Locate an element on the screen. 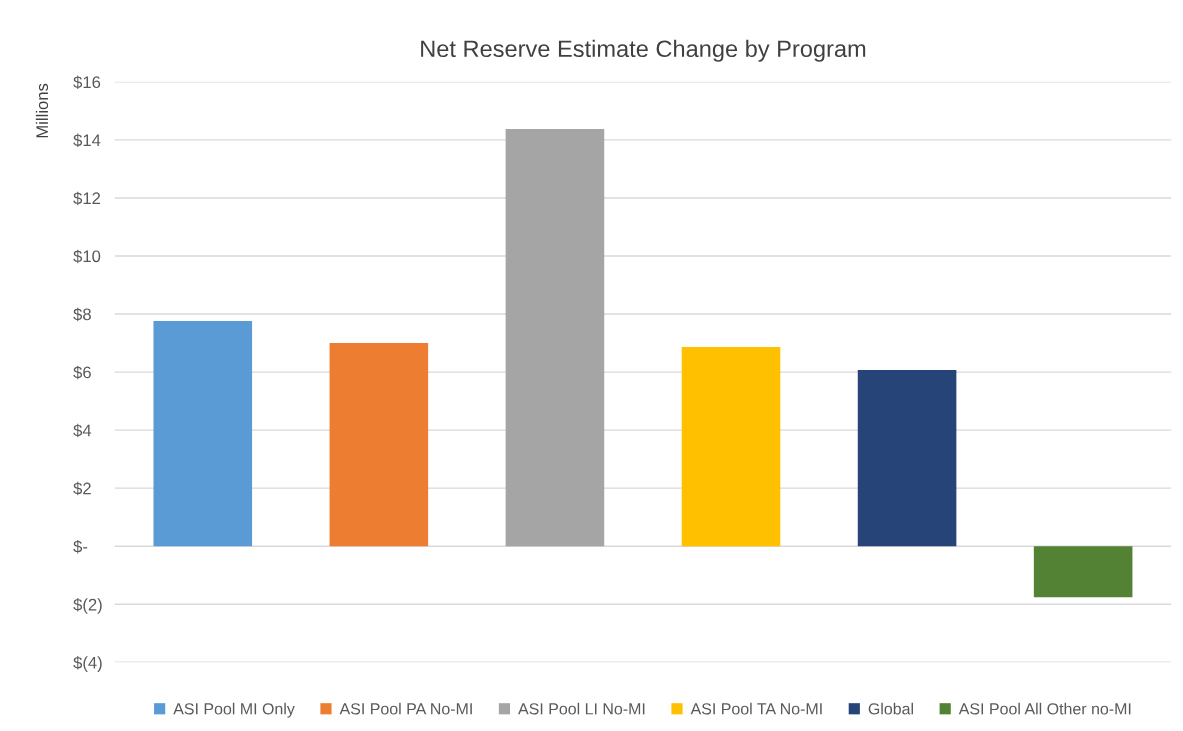 This screenshot has width=1183, height=731. y-tick-label: $12 is located at coordinates (87, 198).